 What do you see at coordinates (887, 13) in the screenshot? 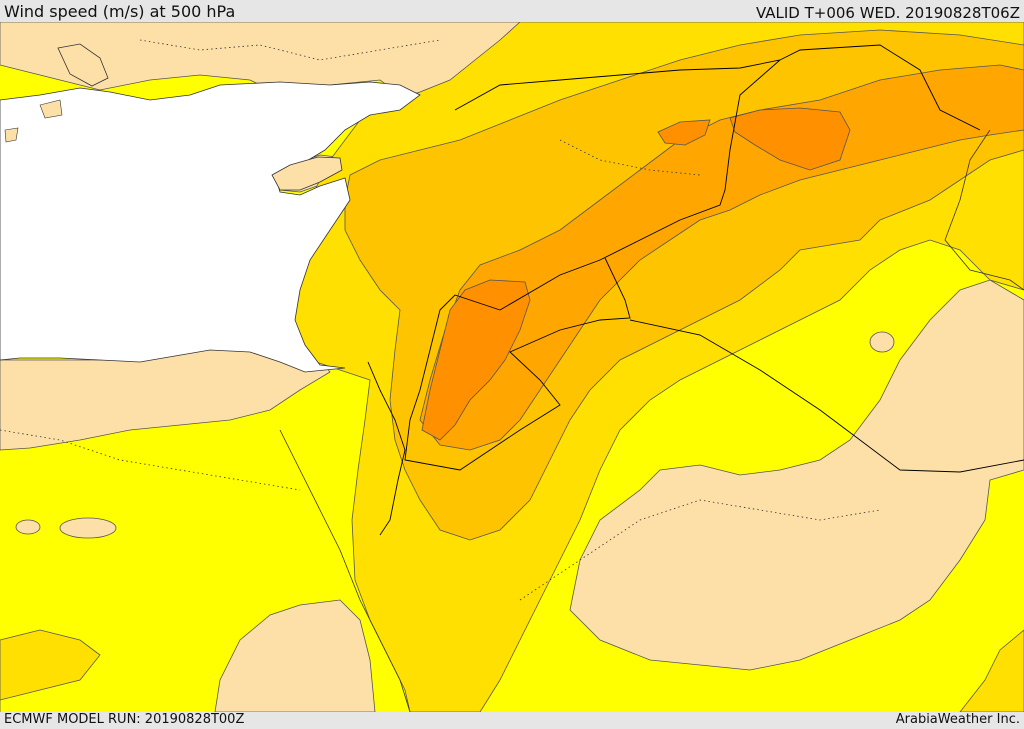
I see `valid-time: VALID T+006 WED. 20190828T06Z` at bounding box center [887, 13].